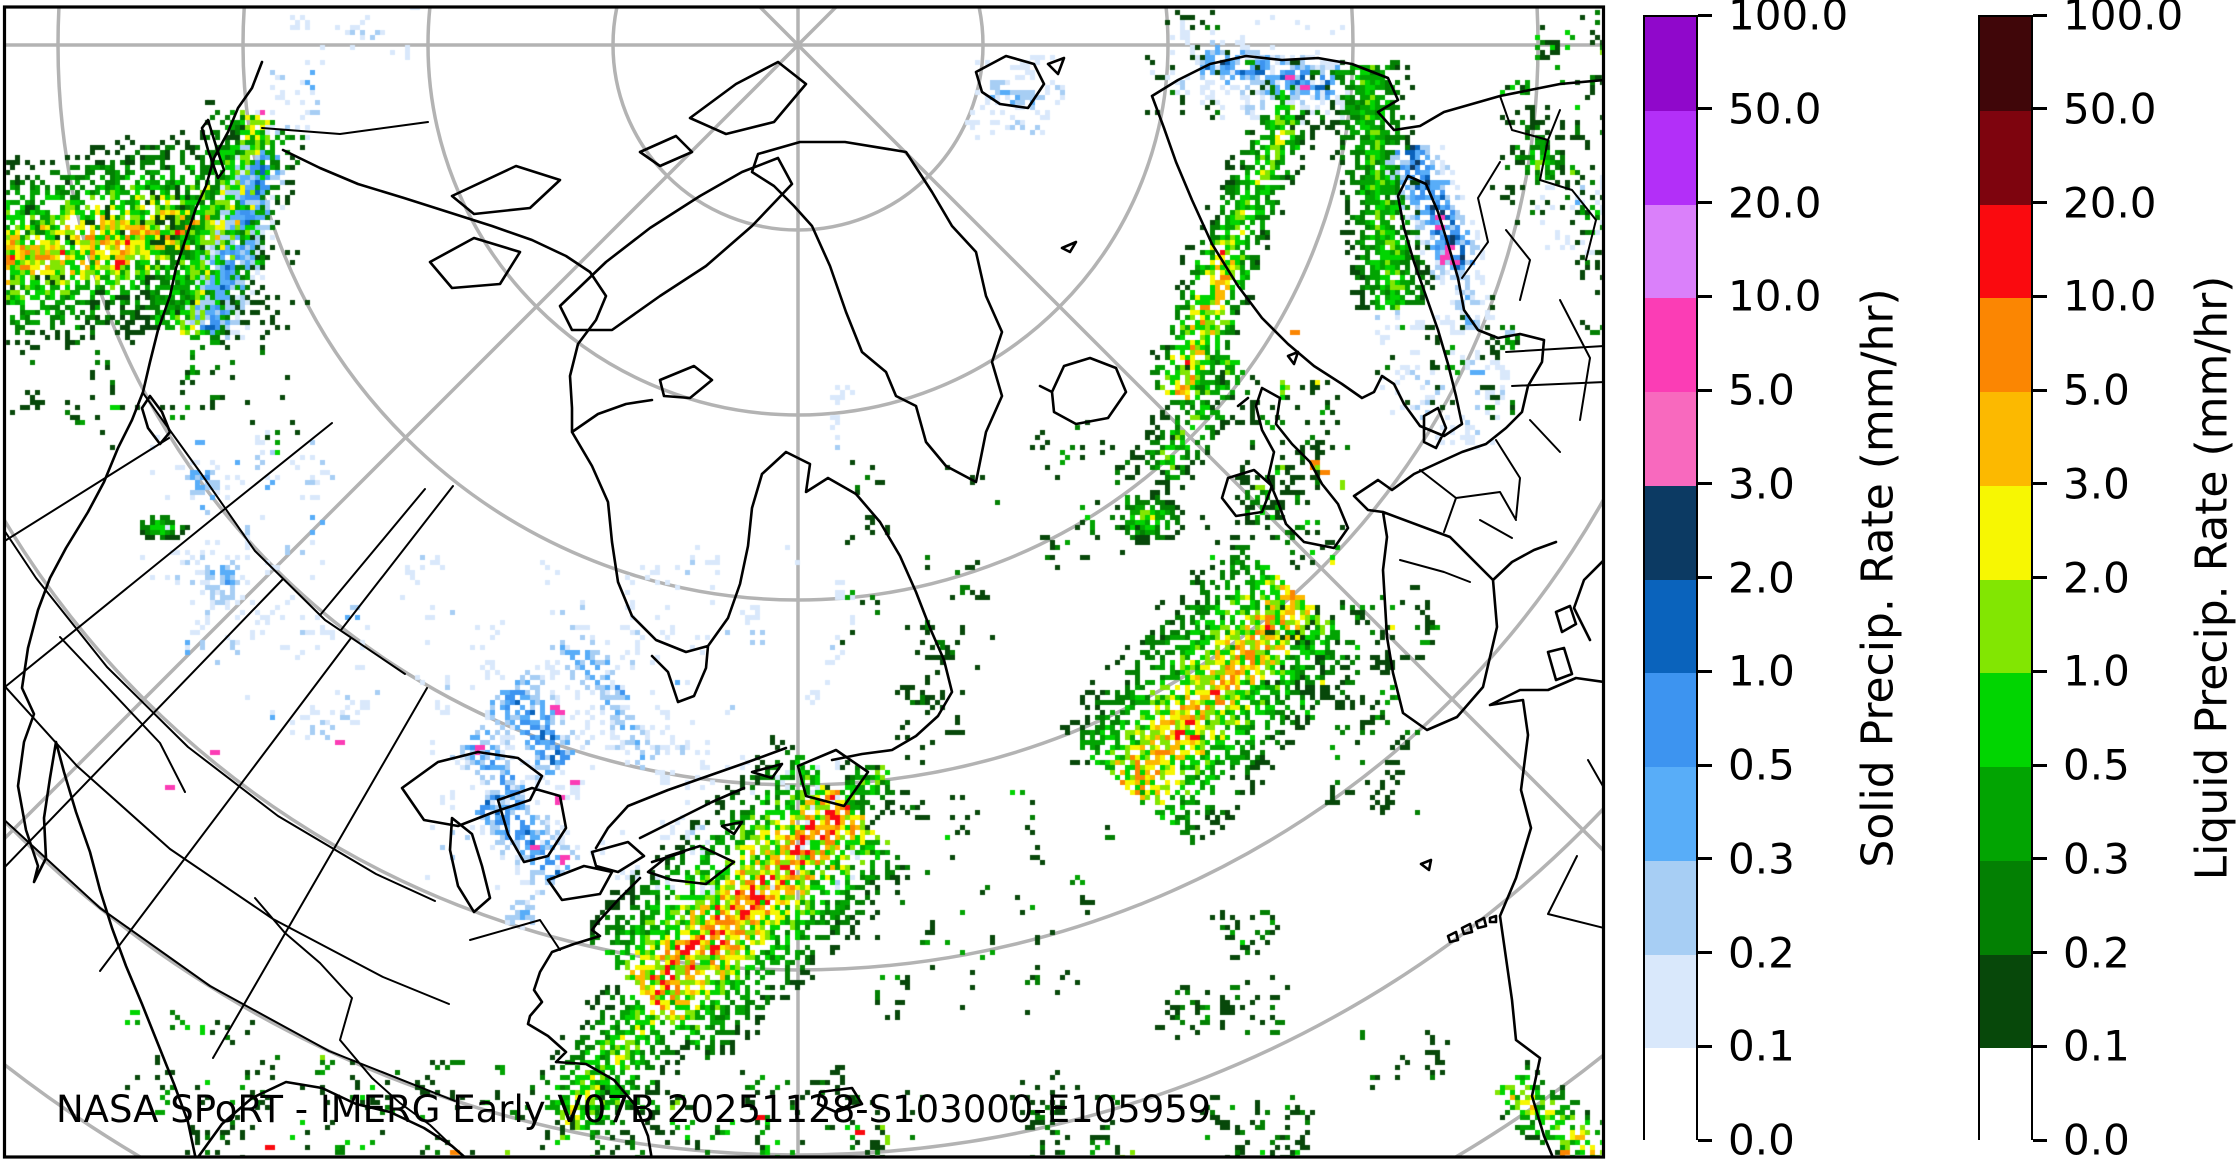 Image resolution: width=2237 pixels, height=1167 pixels. Describe the element at coordinates (1761, 390) in the screenshot. I see `solid-colorbar-tick-label: 5.0` at that location.